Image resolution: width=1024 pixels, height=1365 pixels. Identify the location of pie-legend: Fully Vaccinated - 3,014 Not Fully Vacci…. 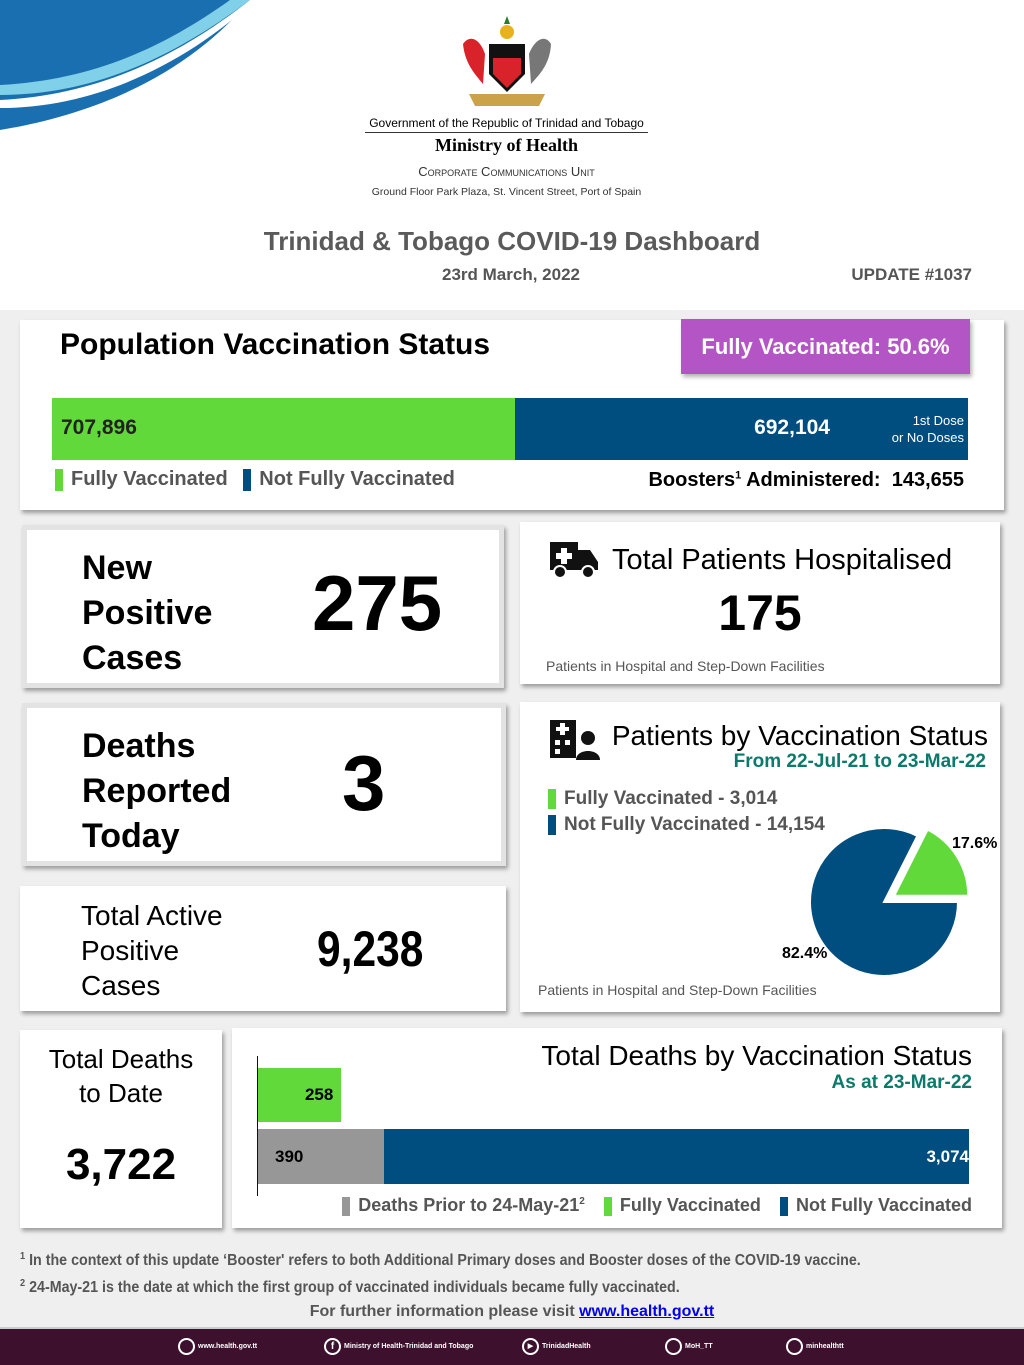
(686, 812).